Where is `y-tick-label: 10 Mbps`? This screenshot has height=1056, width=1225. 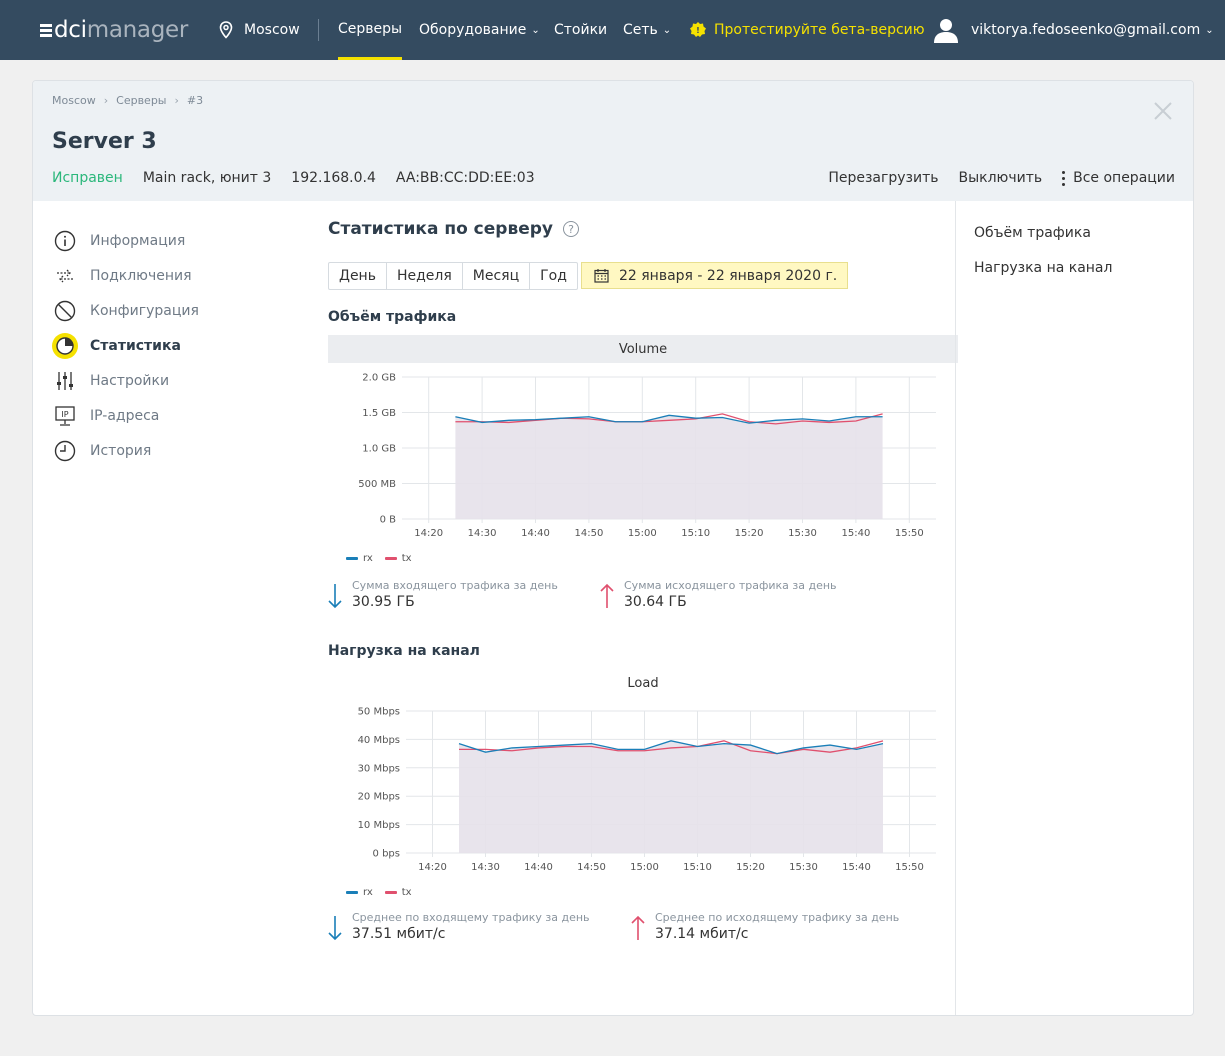 y-tick-label: 10 Mbps is located at coordinates (379, 825).